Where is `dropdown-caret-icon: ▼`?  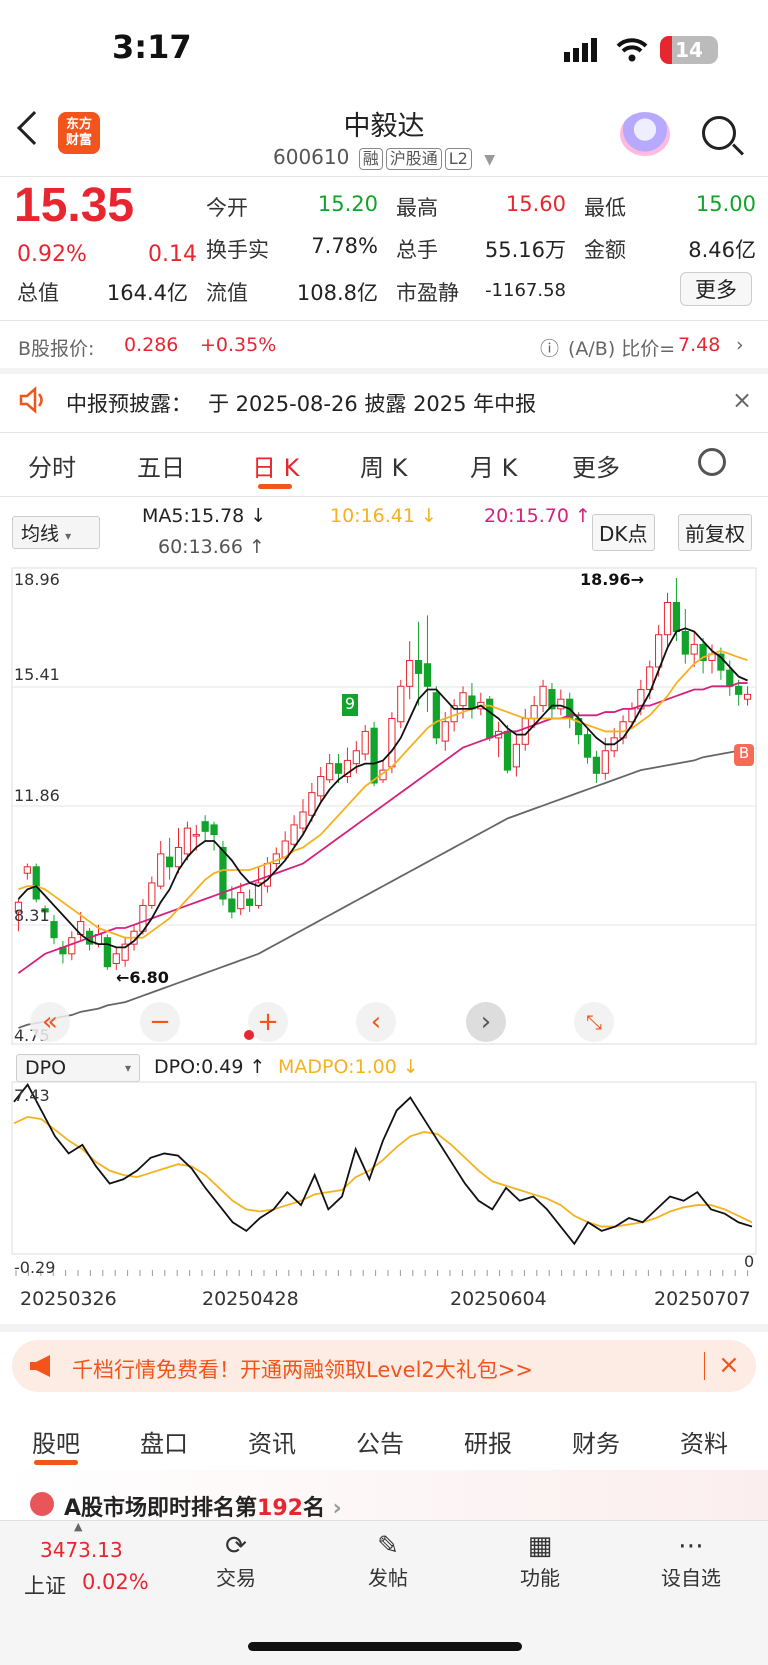
dropdown-caret-icon: ▼ is located at coordinates (489, 160).